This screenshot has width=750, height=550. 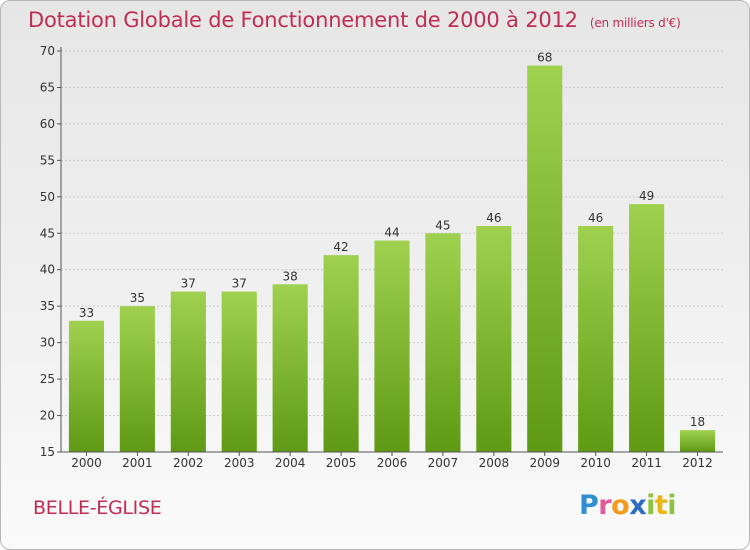 What do you see at coordinates (97, 508) in the screenshot?
I see `commune-name: BELLE-ÉGLISE` at bounding box center [97, 508].